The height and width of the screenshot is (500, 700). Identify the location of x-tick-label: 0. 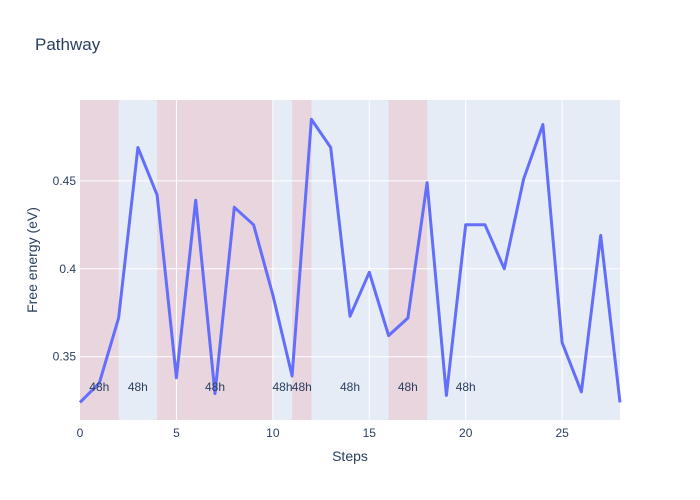
(80, 433).